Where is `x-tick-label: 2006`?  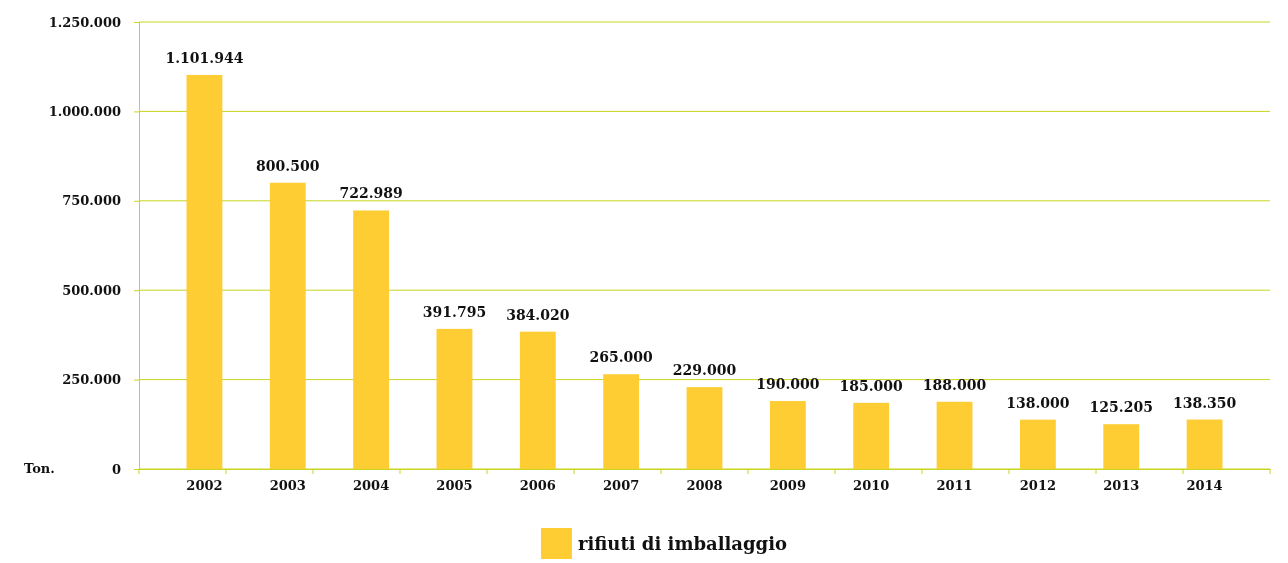
x-tick-label: 2006 is located at coordinates (537, 485).